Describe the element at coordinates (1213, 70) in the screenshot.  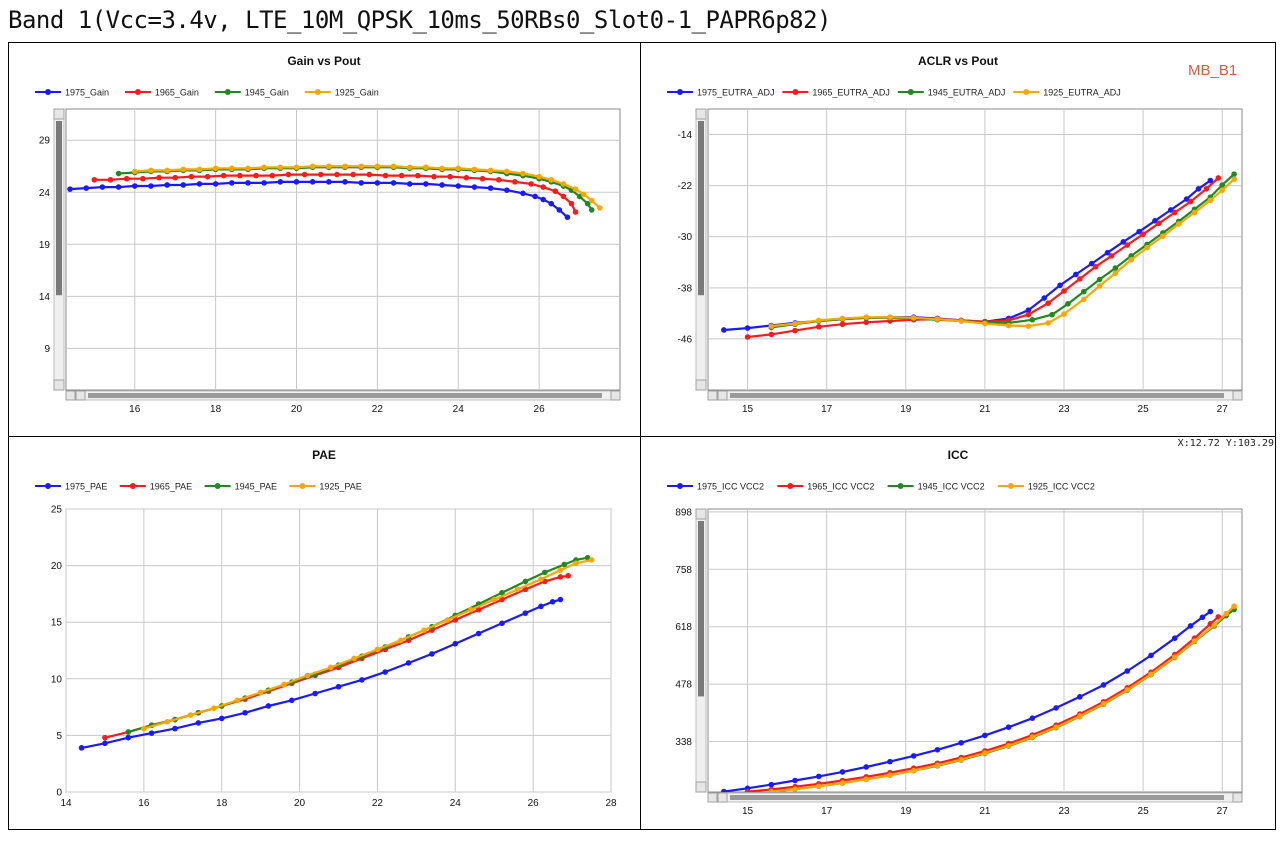
I see `mb-b1-label: MB_B1` at that location.